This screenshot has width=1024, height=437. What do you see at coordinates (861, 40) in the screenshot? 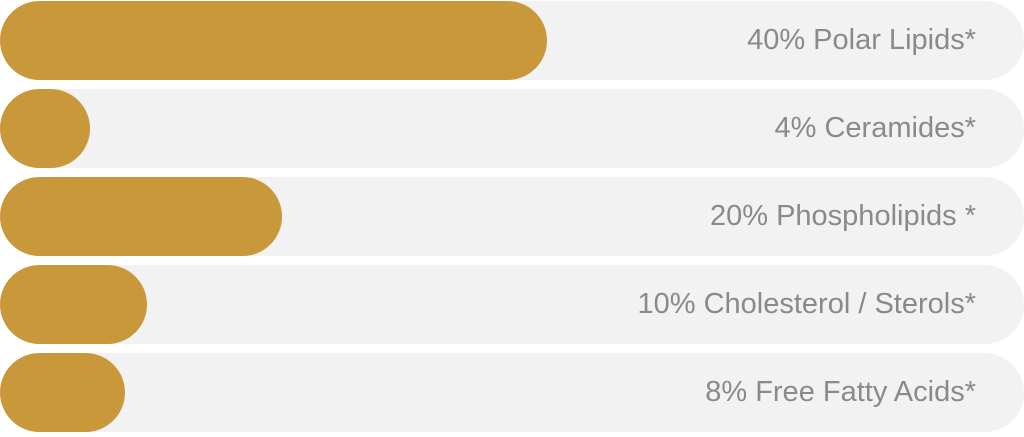
I see `bar-label-polar-lipids: 40% Polar Lipids*` at bounding box center [861, 40].